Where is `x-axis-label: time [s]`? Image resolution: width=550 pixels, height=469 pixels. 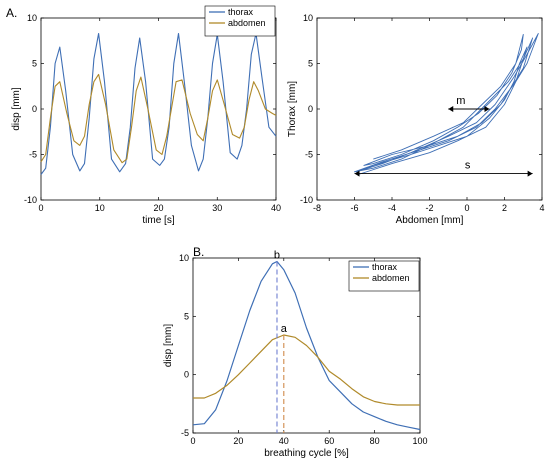
x-axis-label: time [s] is located at coordinates (158, 220).